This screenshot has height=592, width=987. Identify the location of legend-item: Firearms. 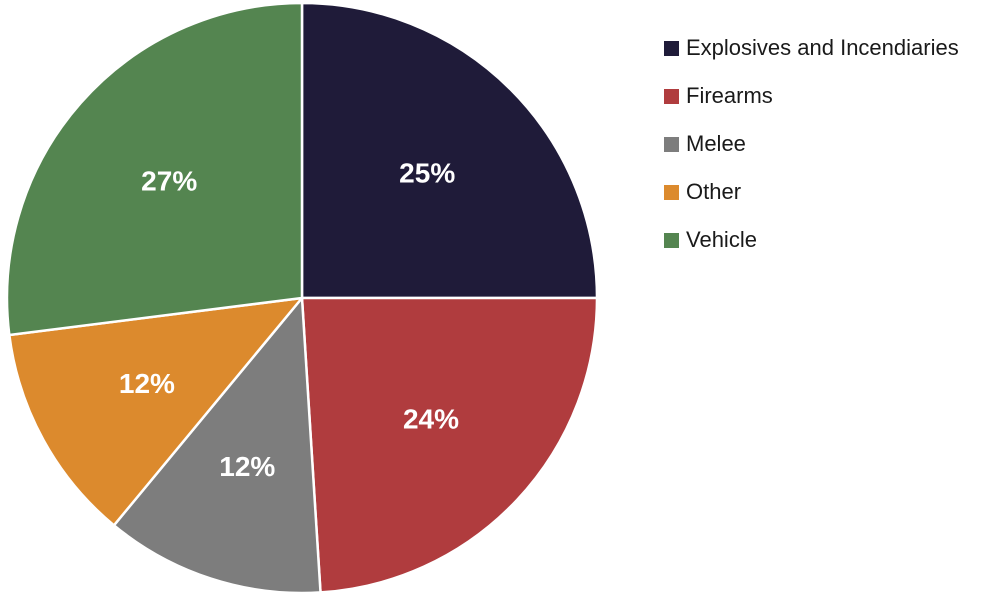
(811, 95).